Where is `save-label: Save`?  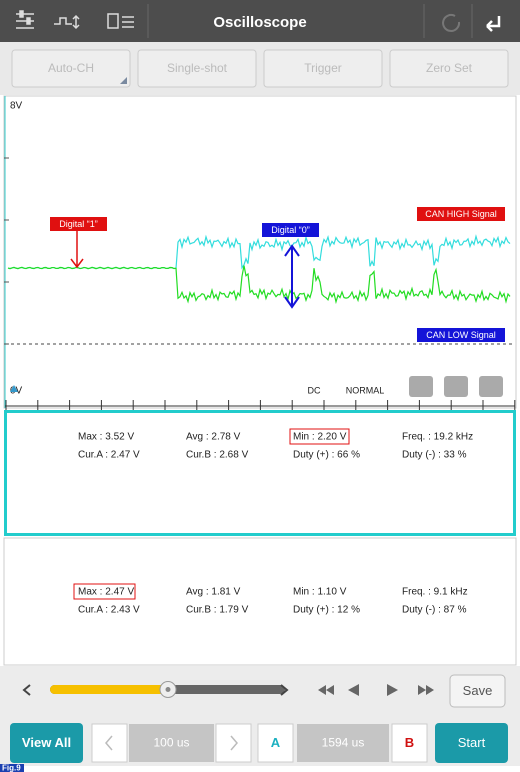
save-label: Save is located at coordinates (478, 690).